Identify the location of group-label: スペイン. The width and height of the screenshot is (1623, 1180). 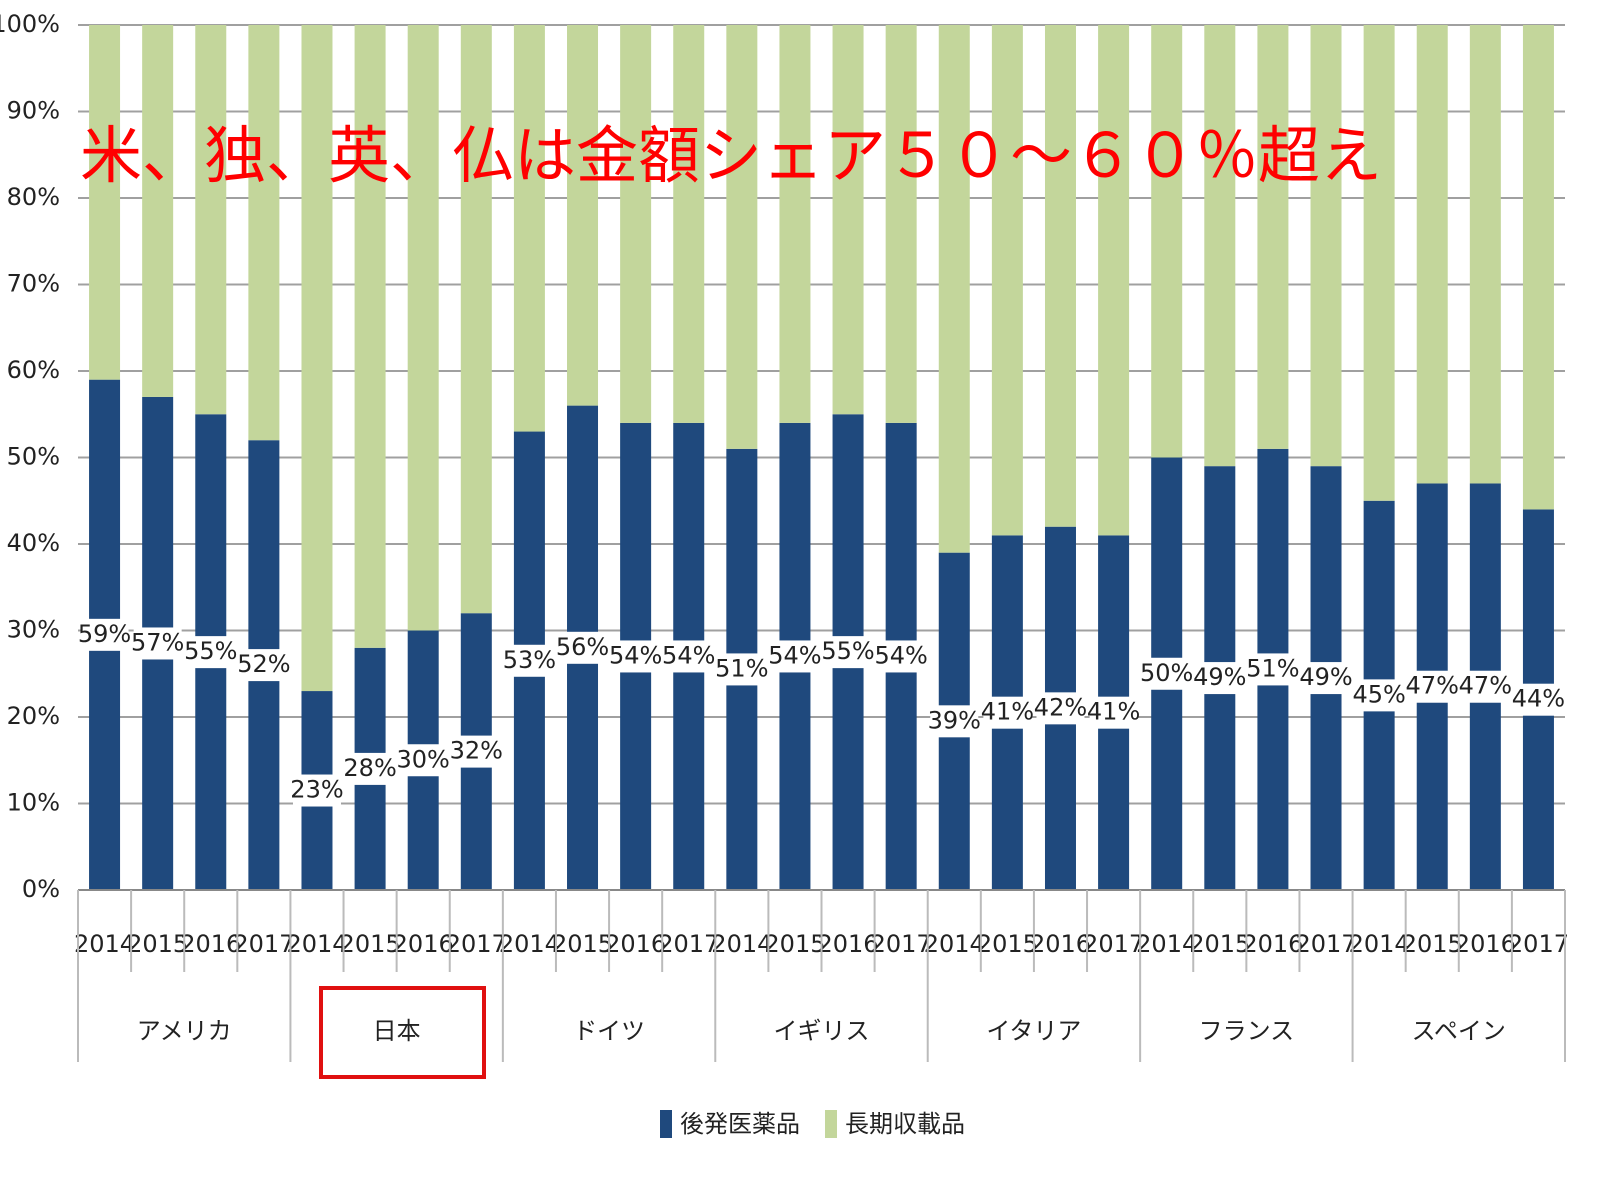
(1459, 1031).